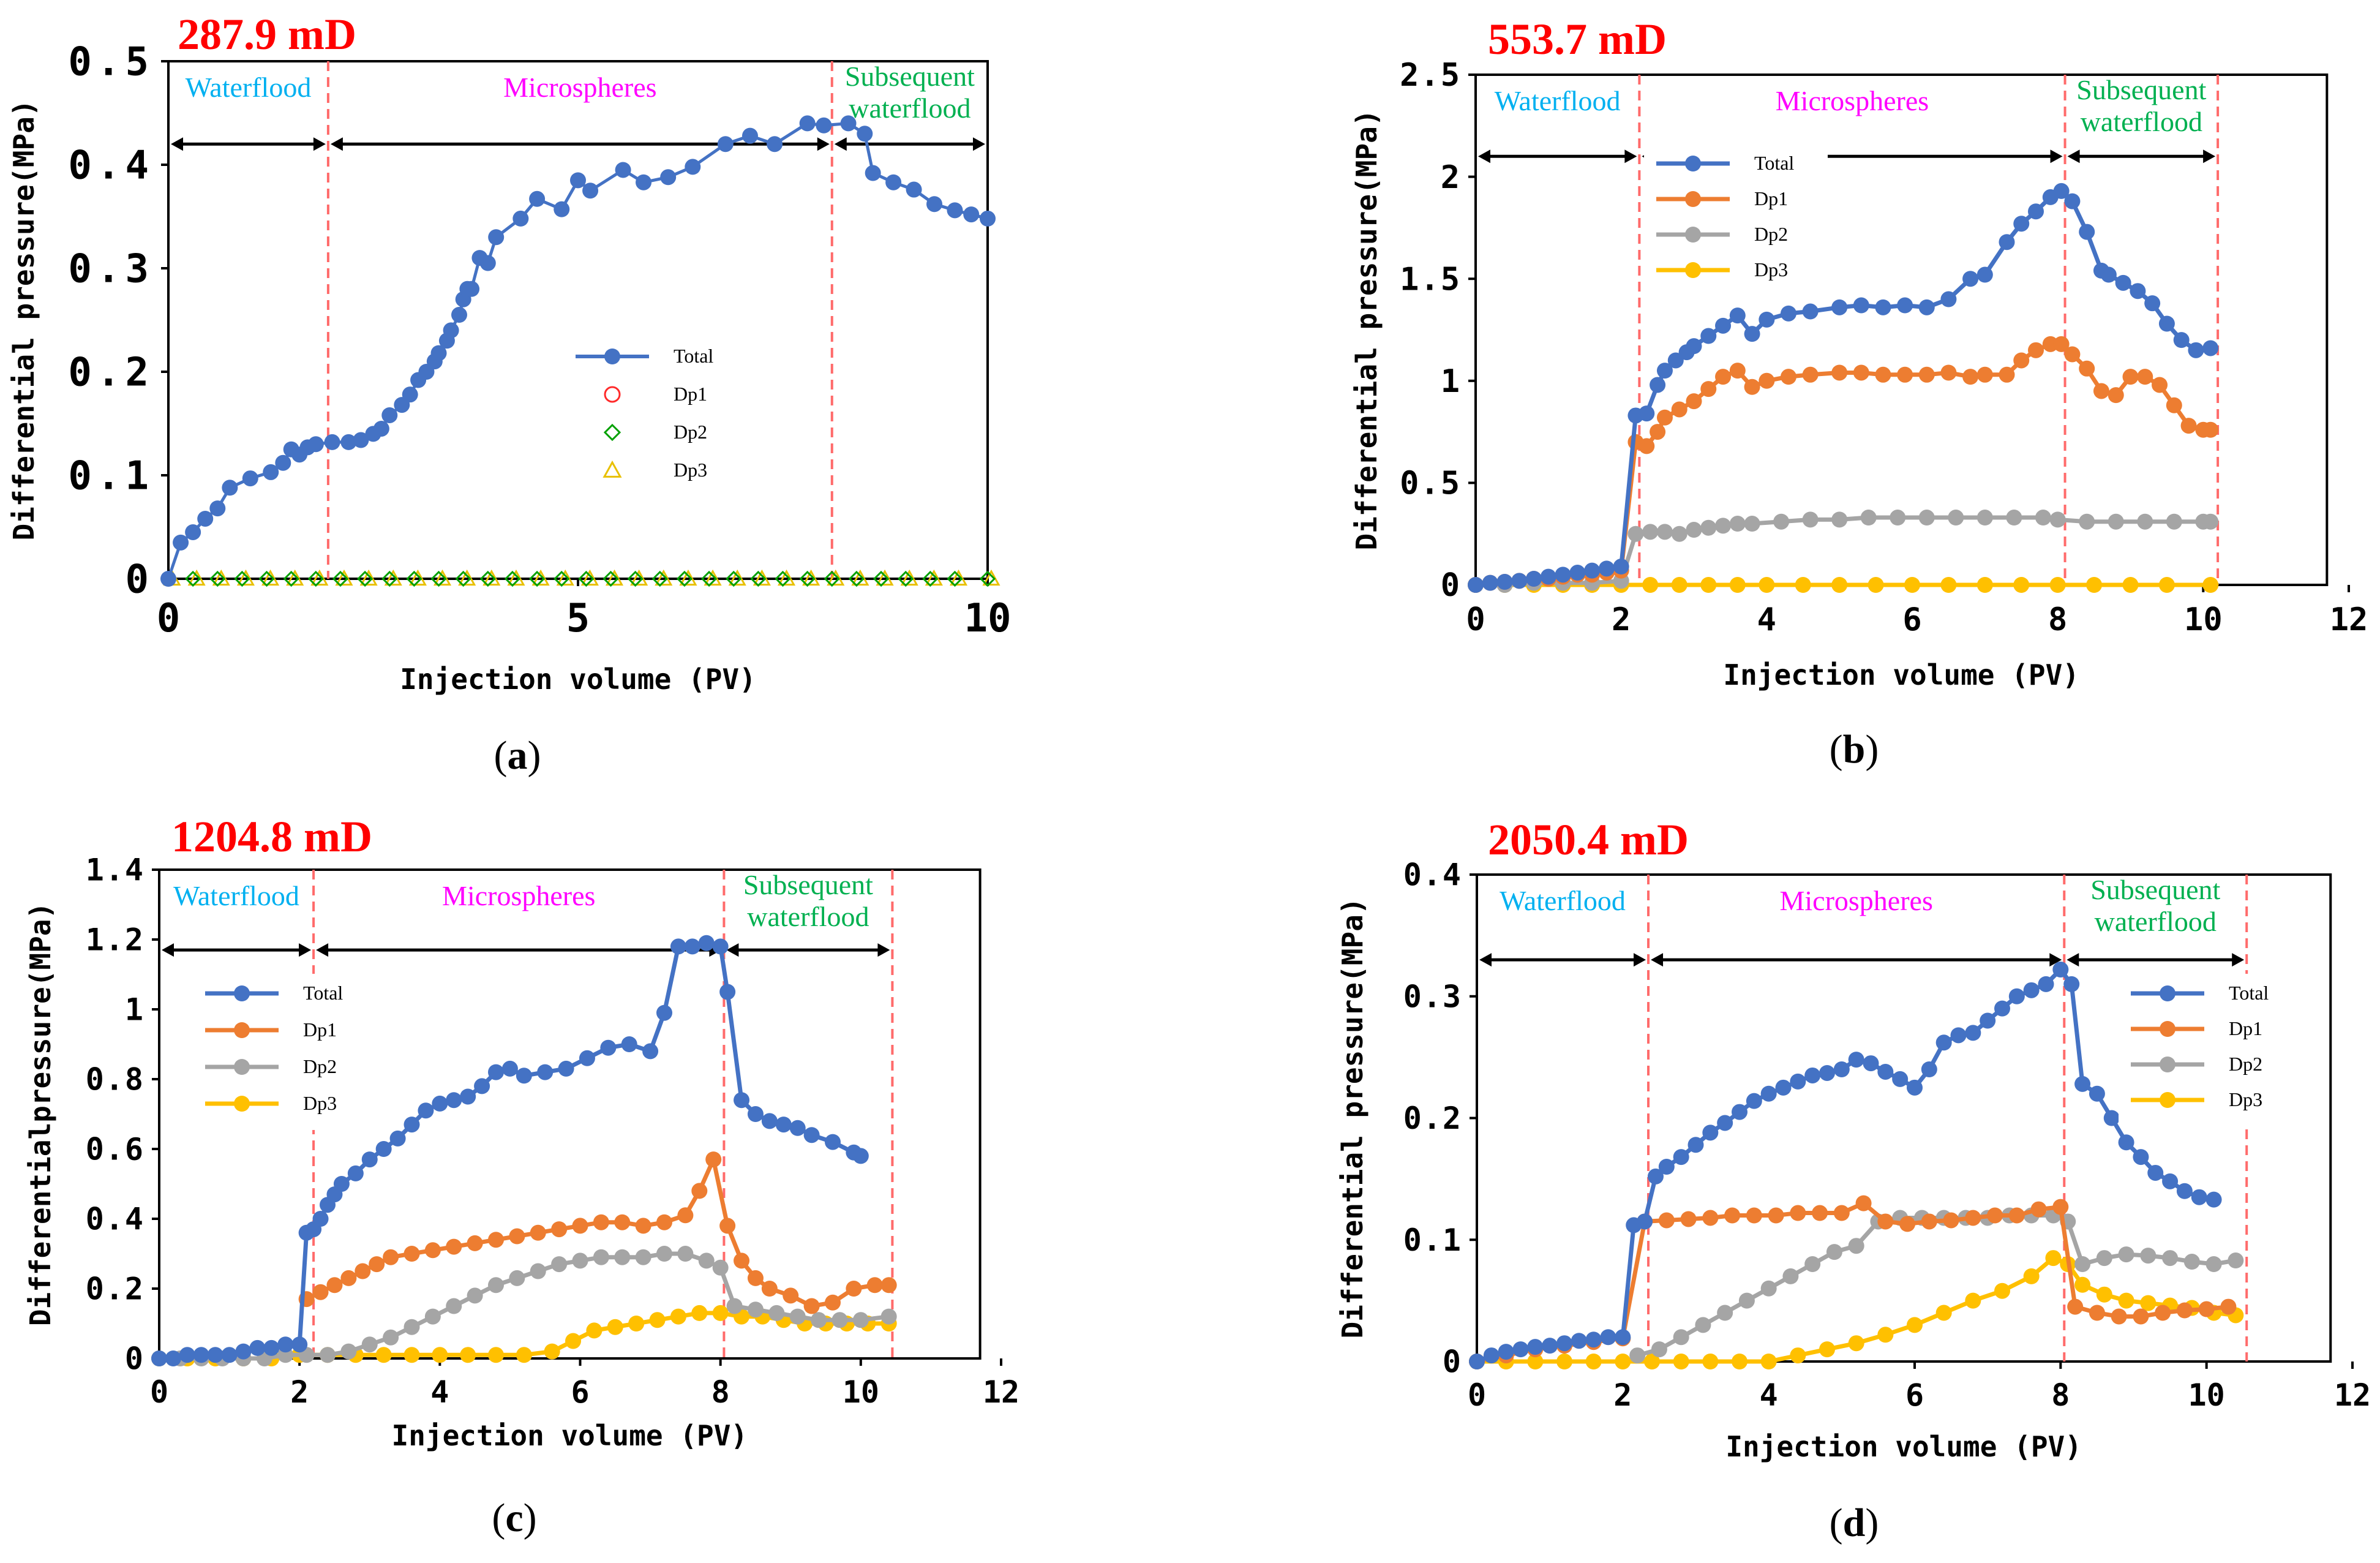  I want to click on phase-label-microspheres: Microspheres, so click(1852, 101).